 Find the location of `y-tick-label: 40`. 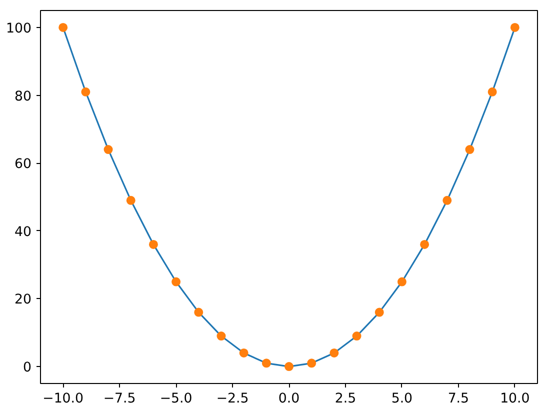

y-tick-label: 40 is located at coordinates (23, 232).